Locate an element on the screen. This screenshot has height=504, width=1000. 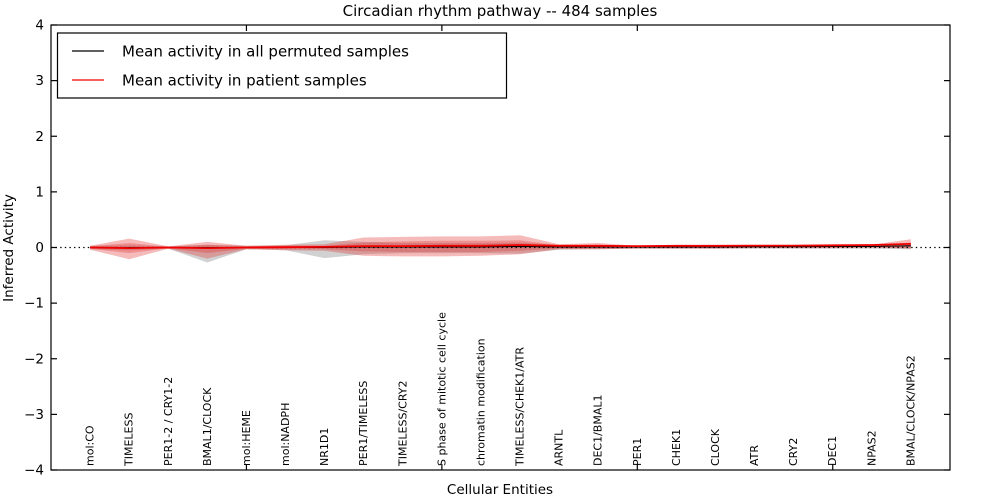
y-tick-label: 3 is located at coordinates (39, 81).